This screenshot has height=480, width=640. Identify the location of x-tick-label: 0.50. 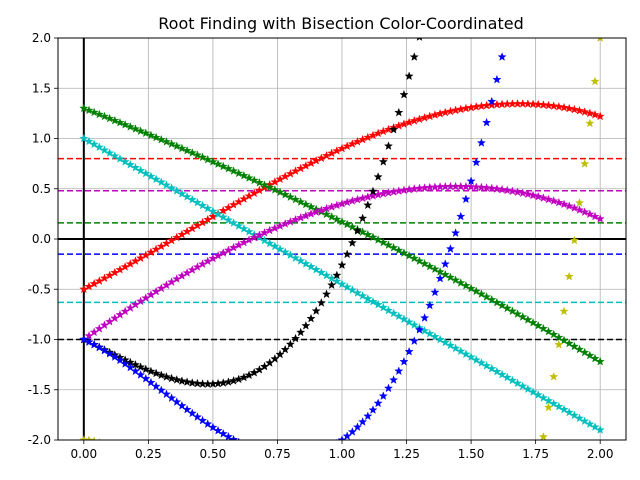
(213, 454).